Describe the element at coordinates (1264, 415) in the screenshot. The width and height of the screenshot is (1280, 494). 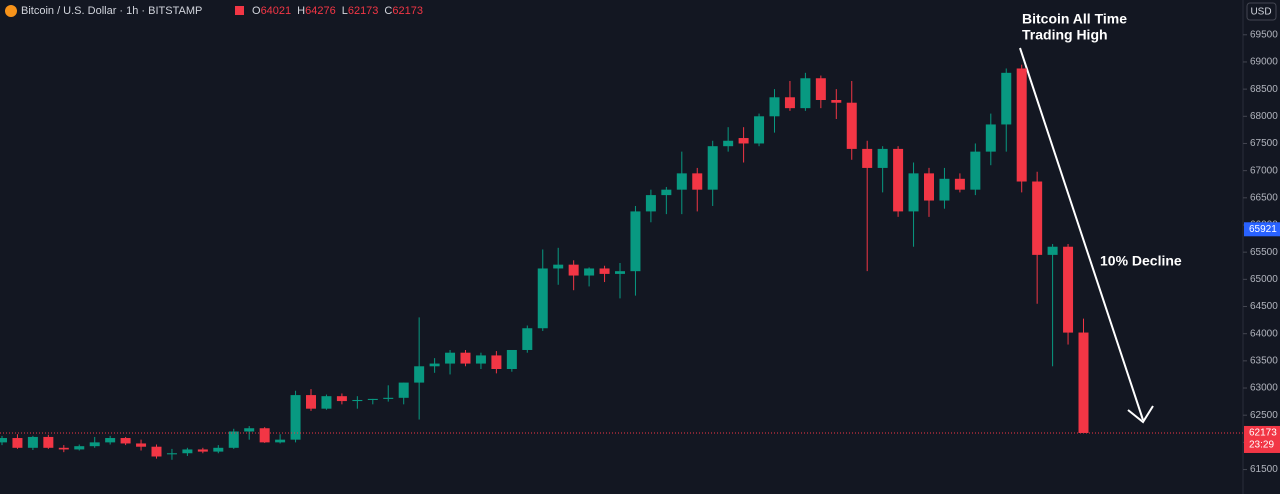
I see `y-tick-label: 62500` at that location.